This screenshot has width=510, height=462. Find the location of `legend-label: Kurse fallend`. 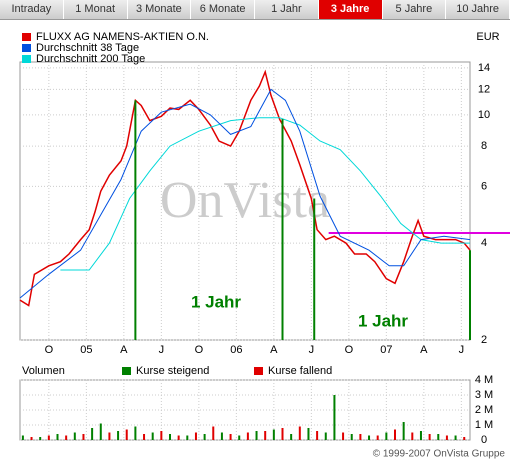

legend-label: Kurse fallend is located at coordinates (300, 371).